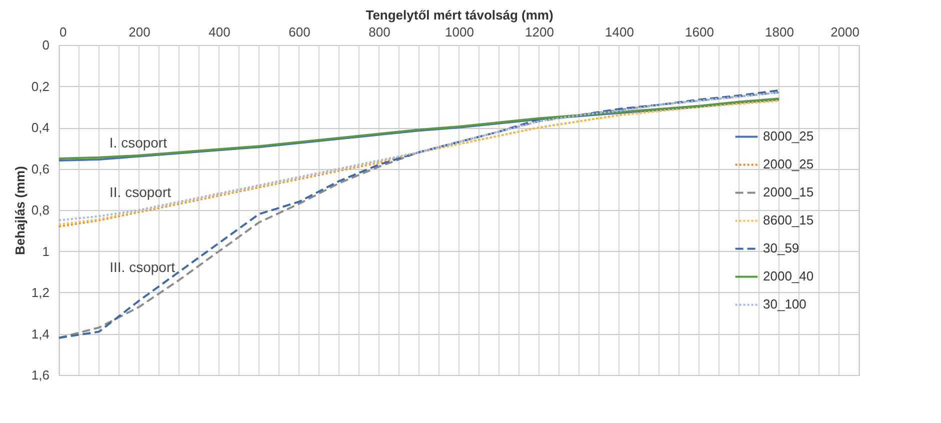 This screenshot has width=941, height=423. I want to click on x-tick-label: 2000, so click(845, 32).